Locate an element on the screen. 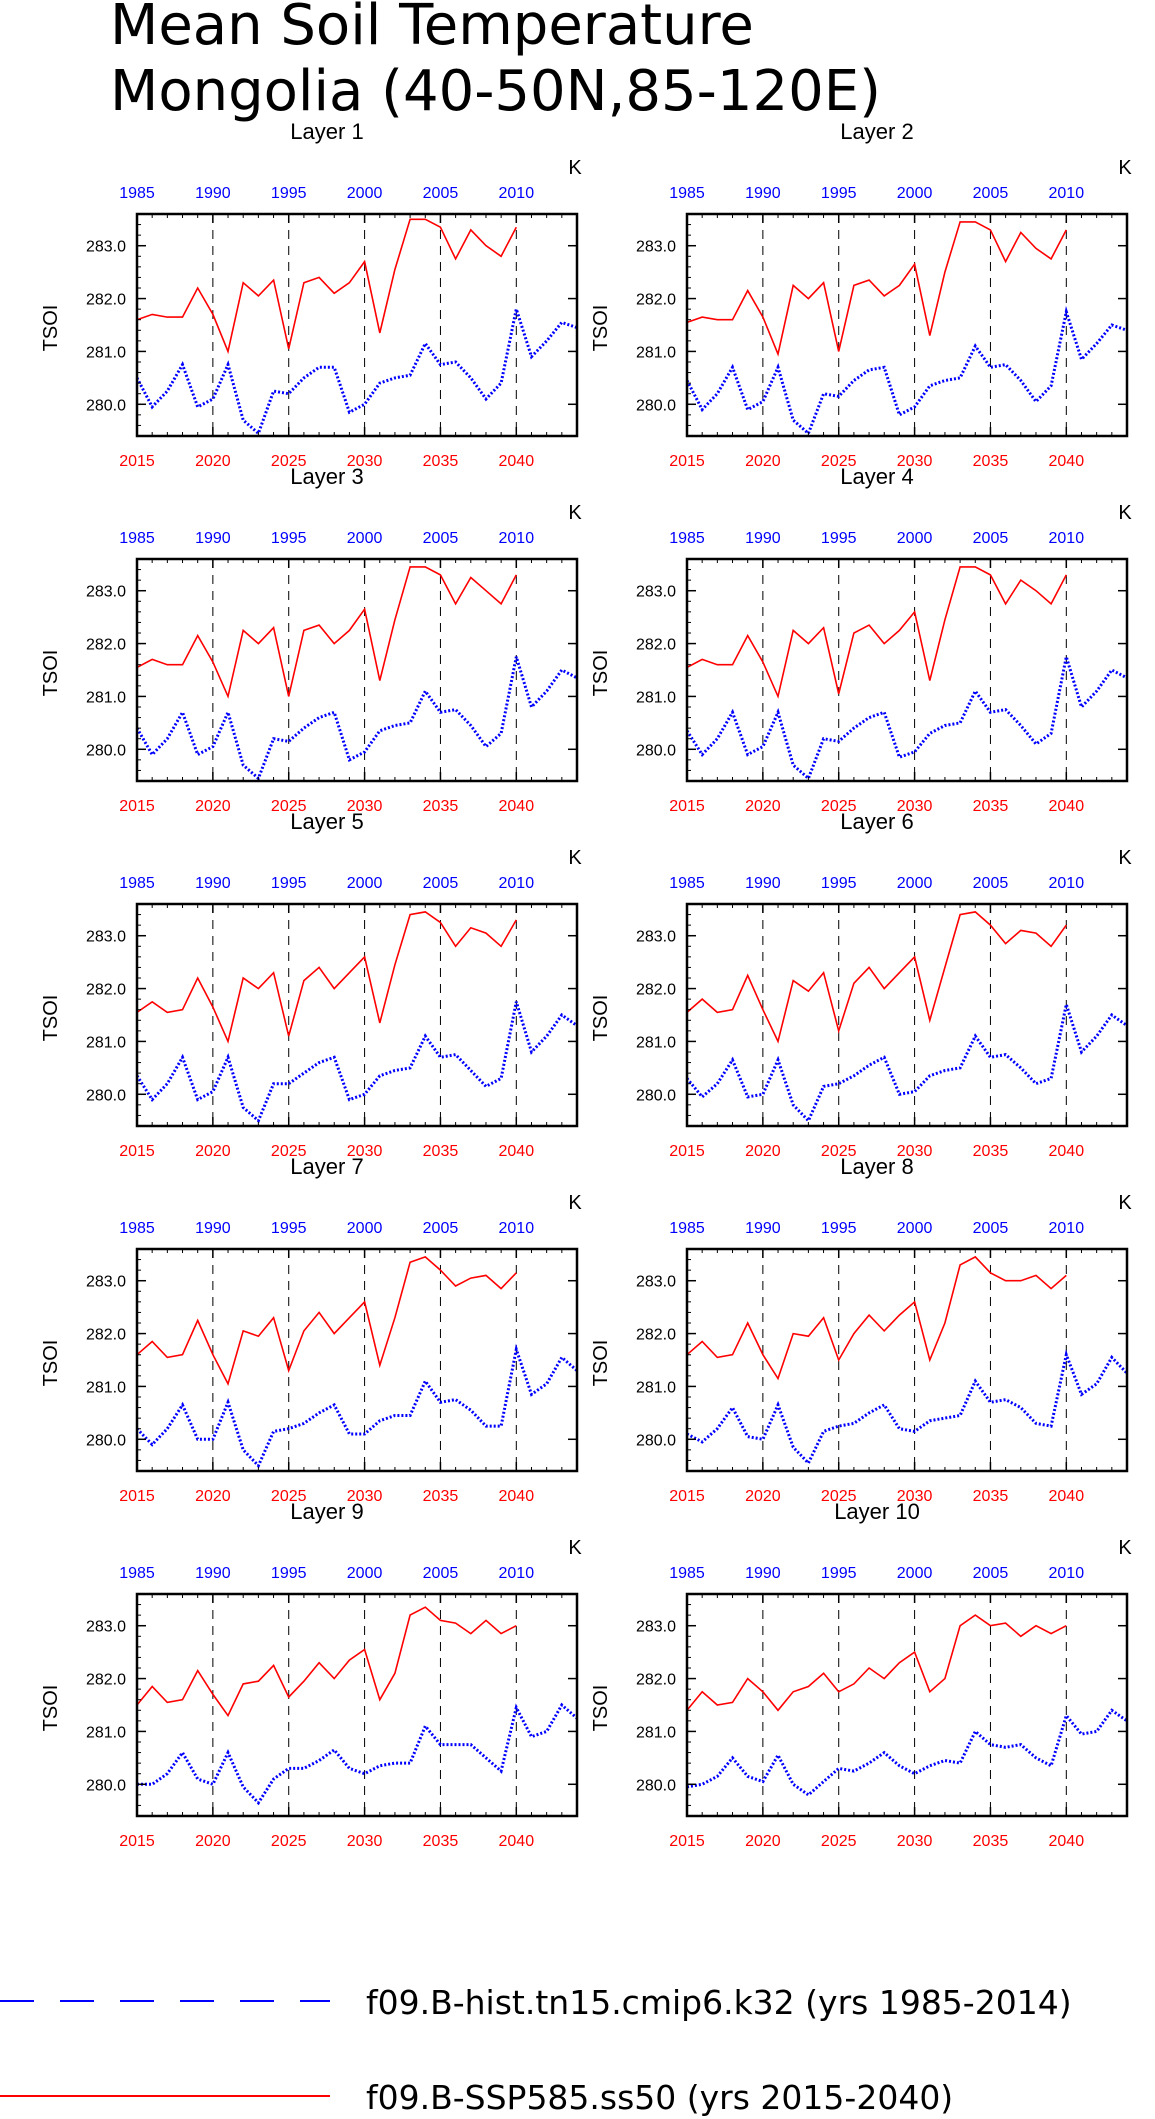 This screenshot has width=1155, height=2119. panel-title: Layer 9 is located at coordinates (326, 1511).